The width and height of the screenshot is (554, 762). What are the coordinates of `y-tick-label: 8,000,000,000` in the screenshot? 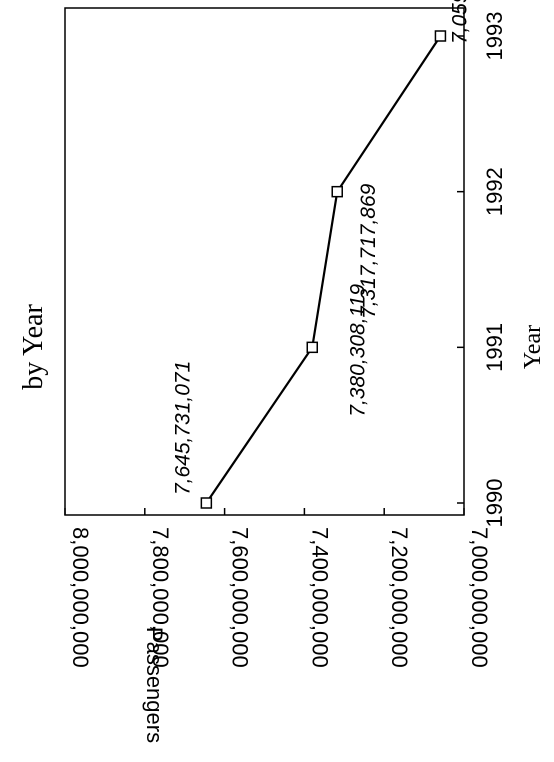 It's located at (80, 597).